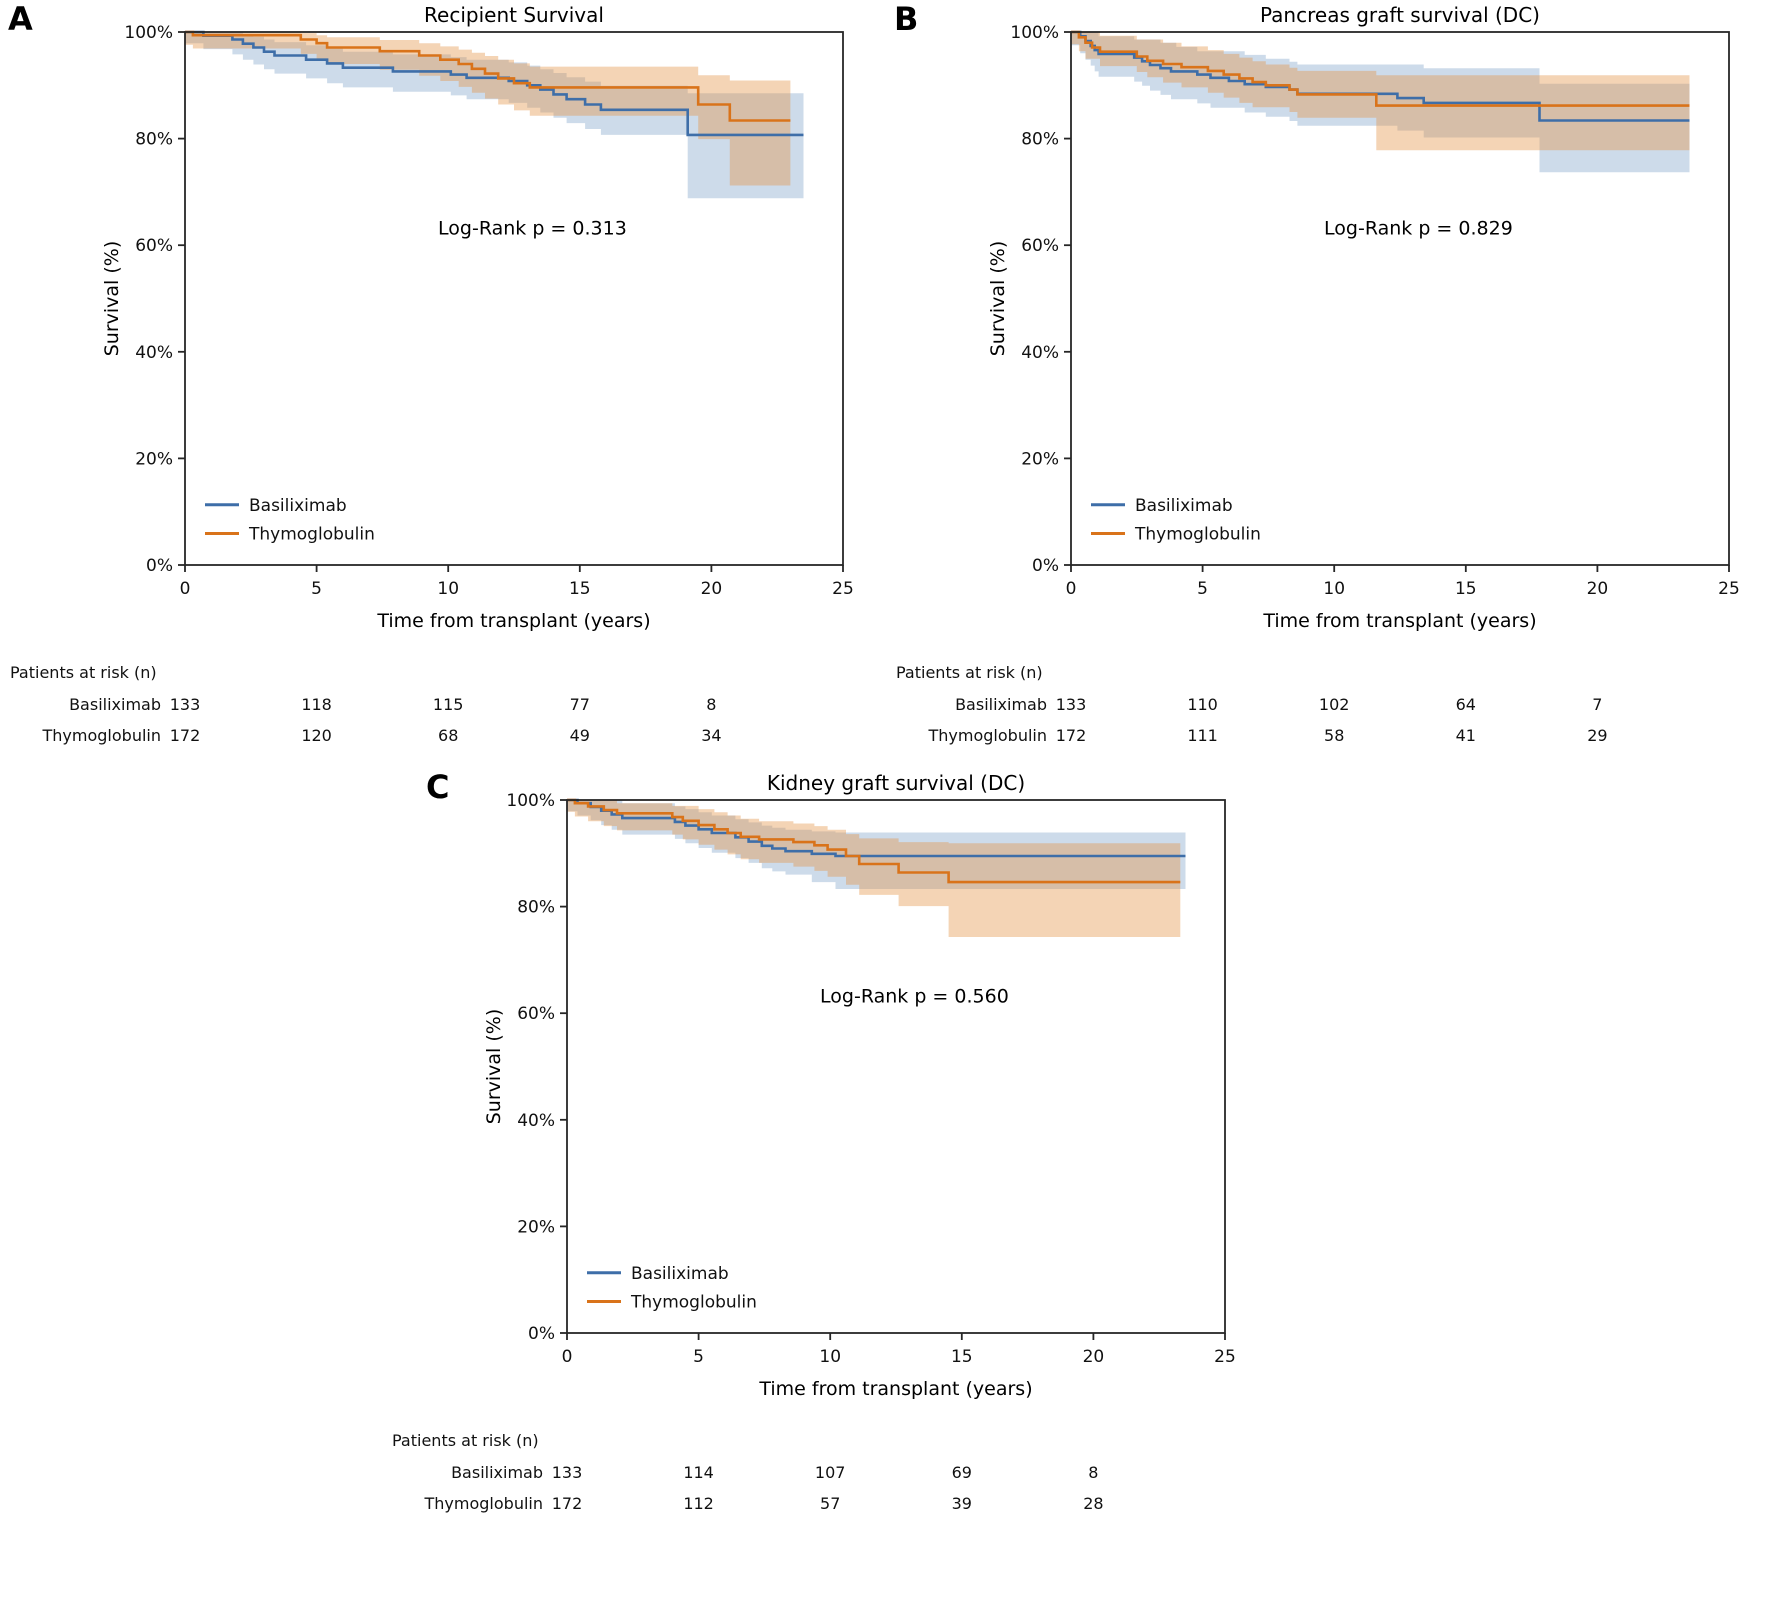 This screenshot has height=1620, width=1772. I want to click on log-rank-annotation: Log-Rank p = 0.560, so click(914, 997).